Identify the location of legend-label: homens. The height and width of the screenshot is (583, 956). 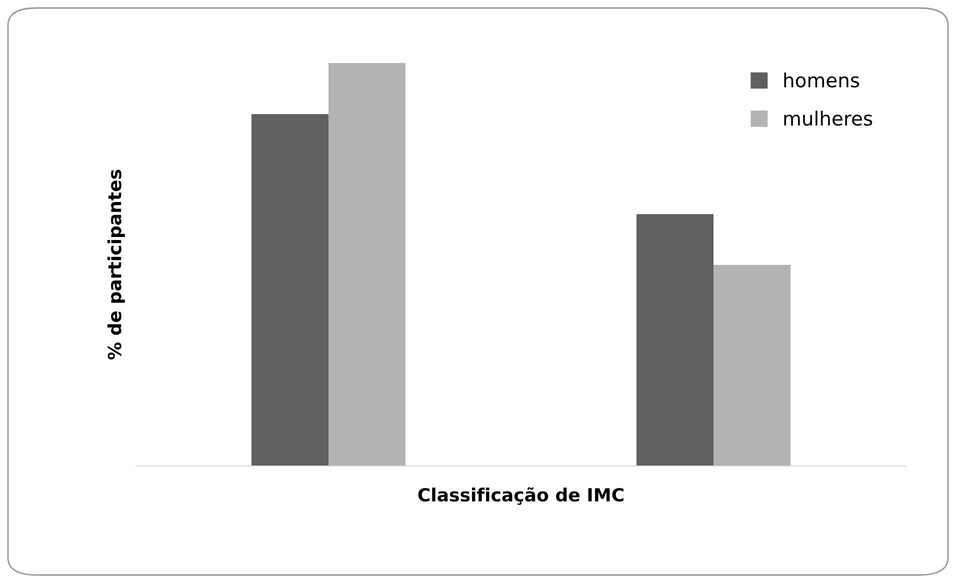
(822, 80).